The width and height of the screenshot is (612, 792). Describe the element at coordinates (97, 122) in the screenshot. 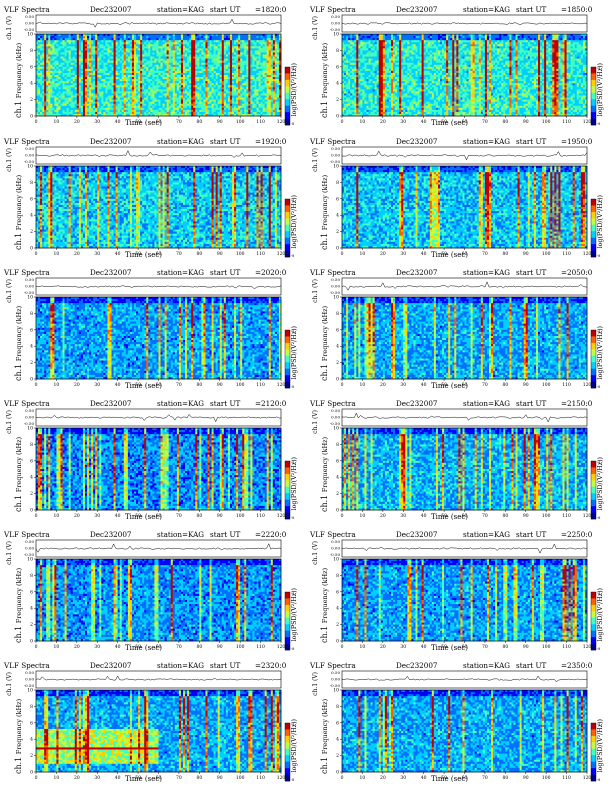

I see `x-tick-label: 30` at that location.